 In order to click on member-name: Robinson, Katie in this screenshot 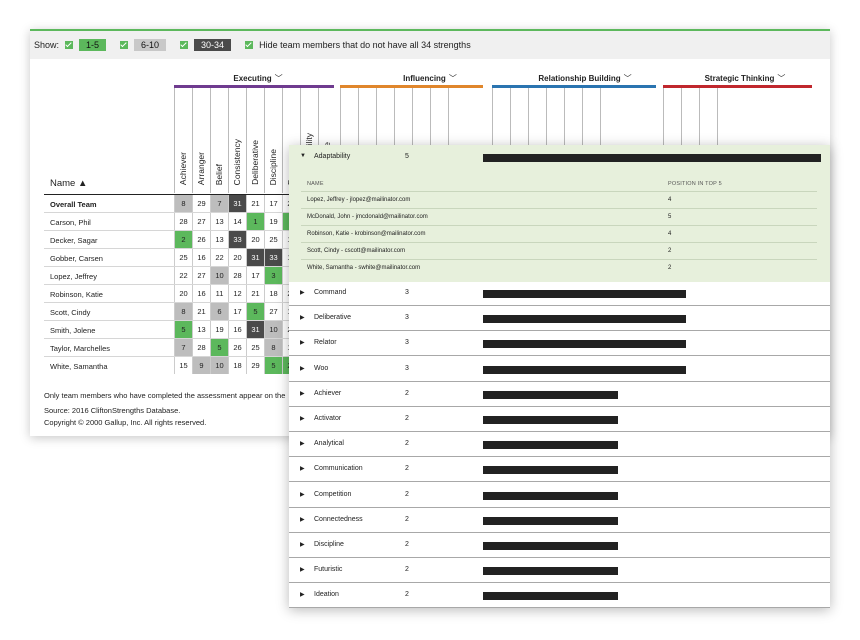, I will do `click(76, 294)`.